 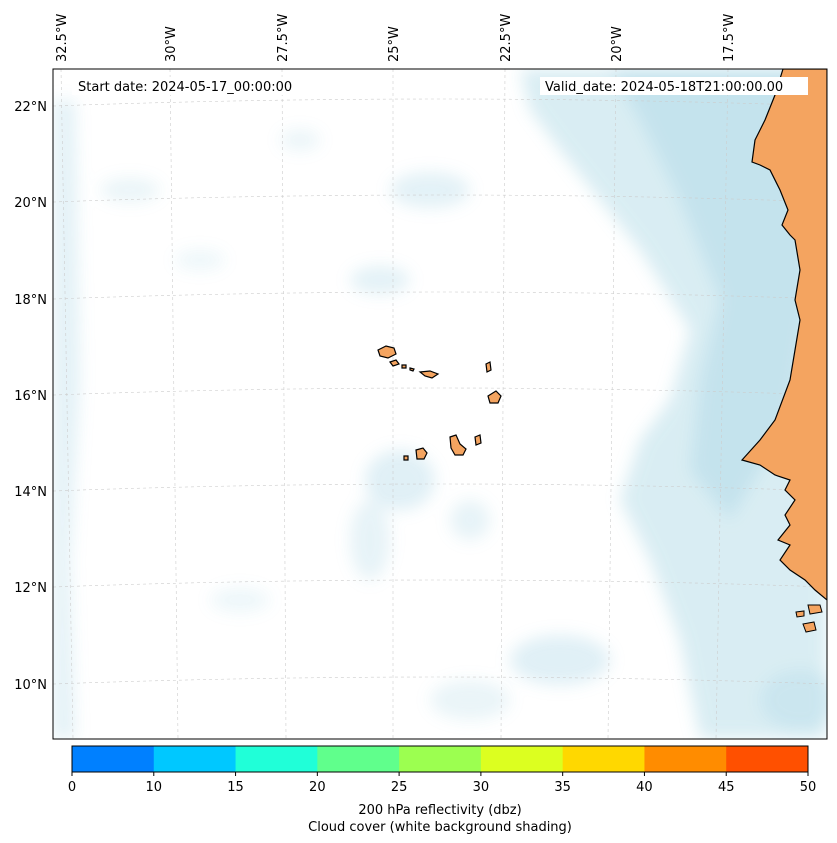 What do you see at coordinates (406, 458) in the screenshot?
I see `island-brava` at bounding box center [406, 458].